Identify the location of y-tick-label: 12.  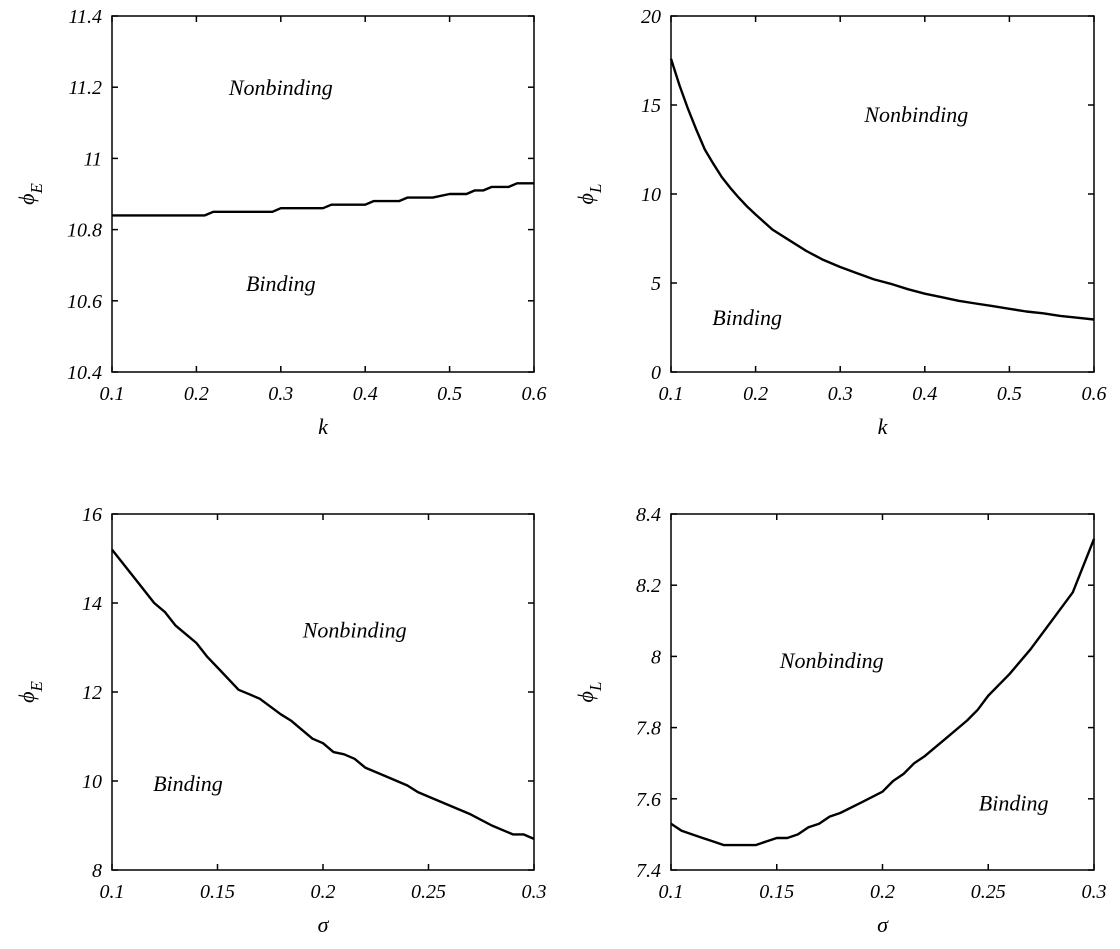
(92, 693).